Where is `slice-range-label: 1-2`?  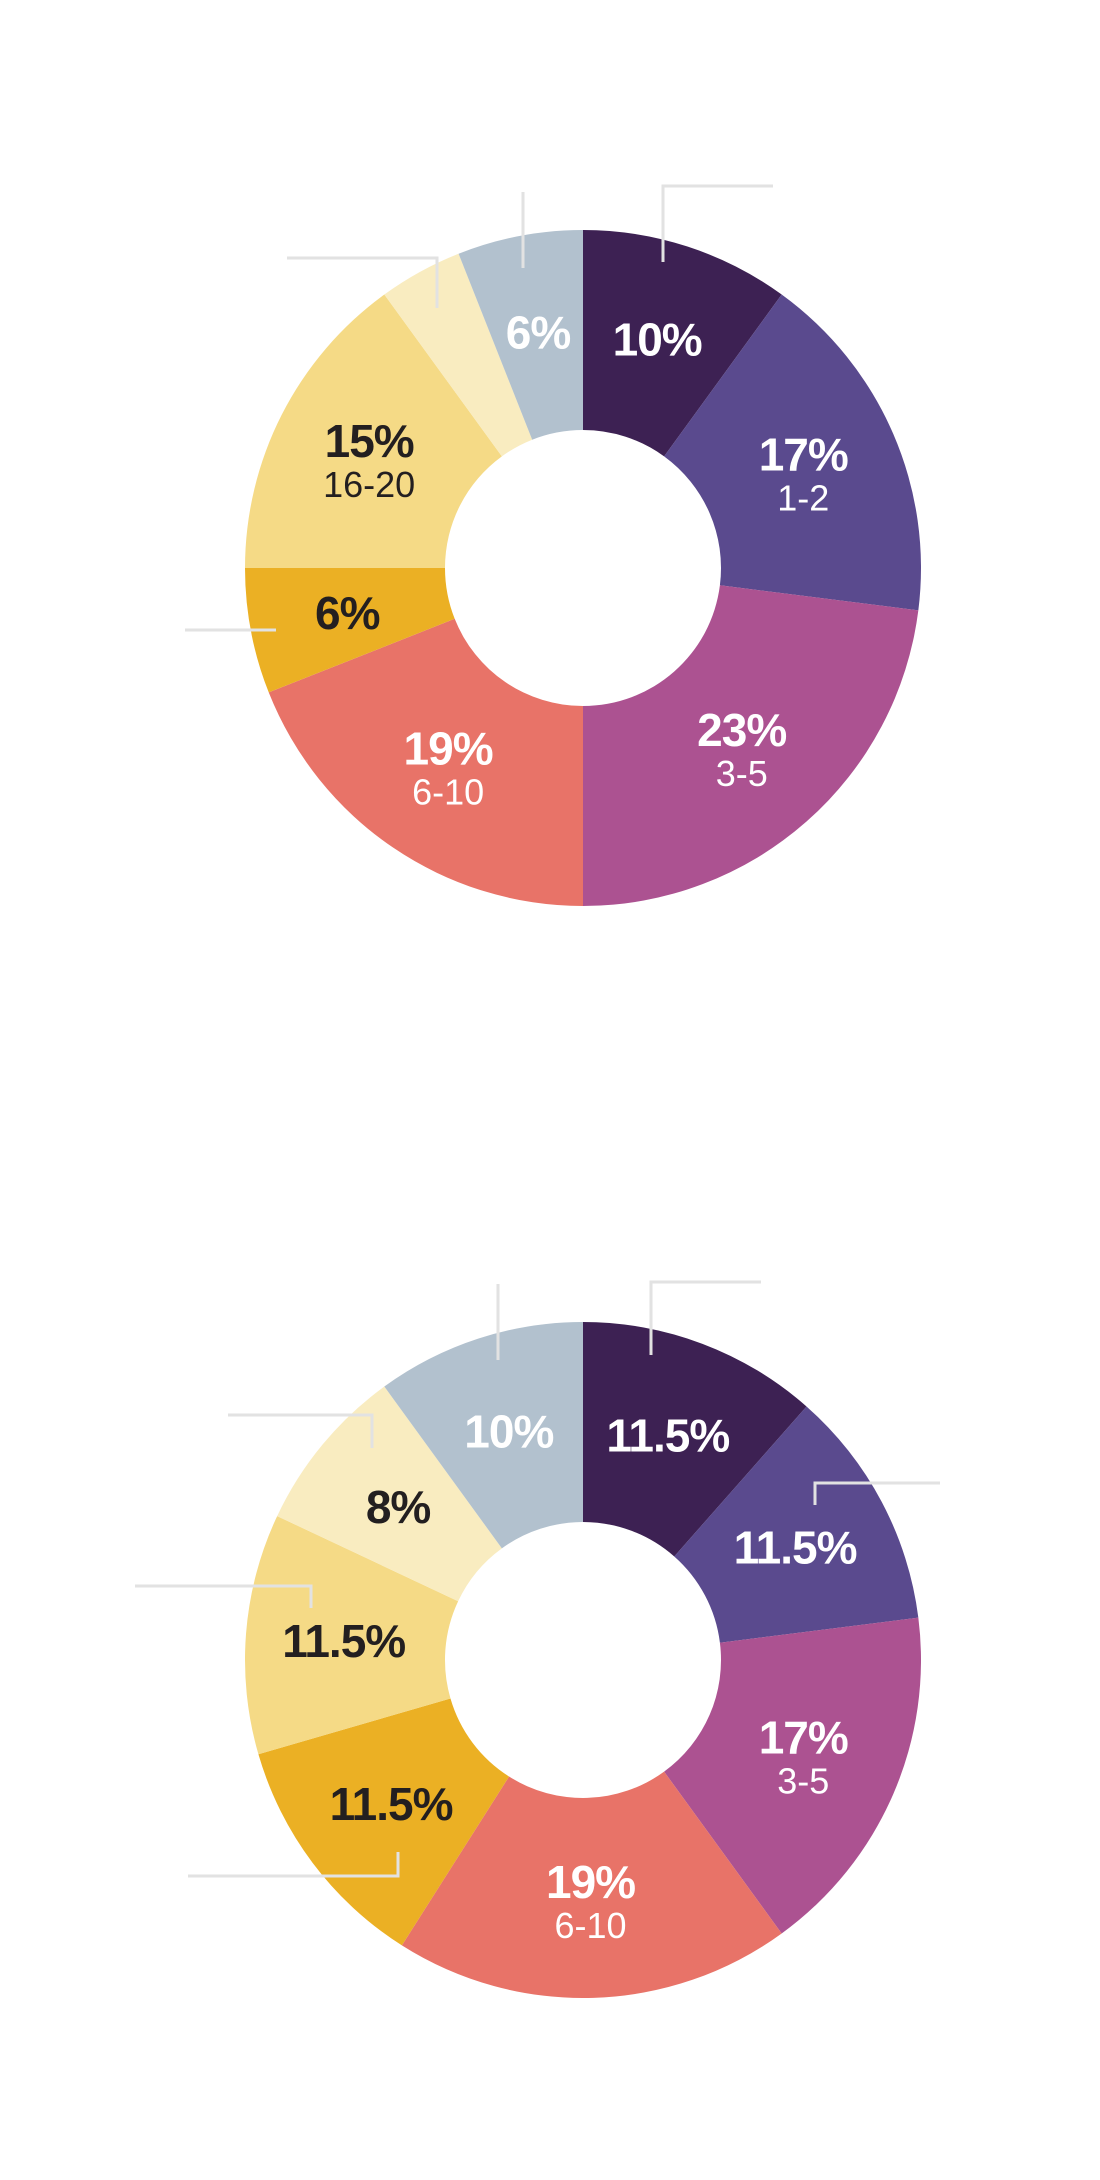
slice-range-label: 1-2 is located at coordinates (803, 498).